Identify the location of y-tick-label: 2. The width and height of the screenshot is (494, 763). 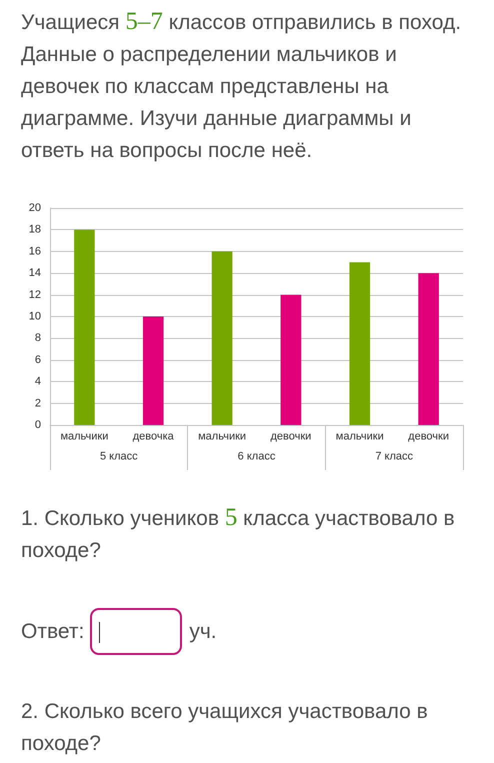
(37, 403).